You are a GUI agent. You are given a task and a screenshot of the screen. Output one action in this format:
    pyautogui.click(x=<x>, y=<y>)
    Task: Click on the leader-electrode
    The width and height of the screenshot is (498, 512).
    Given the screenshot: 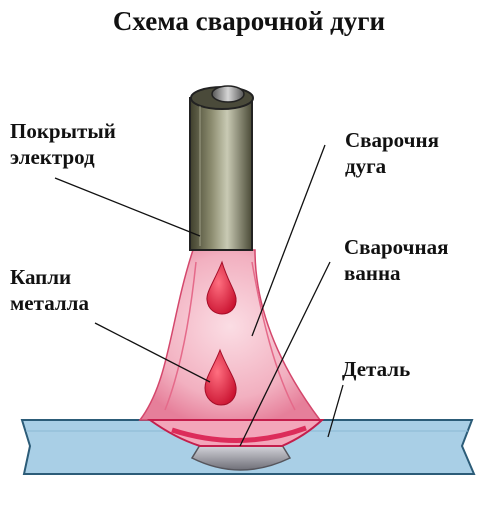 What is the action you would take?
    pyautogui.click(x=127, y=207)
    